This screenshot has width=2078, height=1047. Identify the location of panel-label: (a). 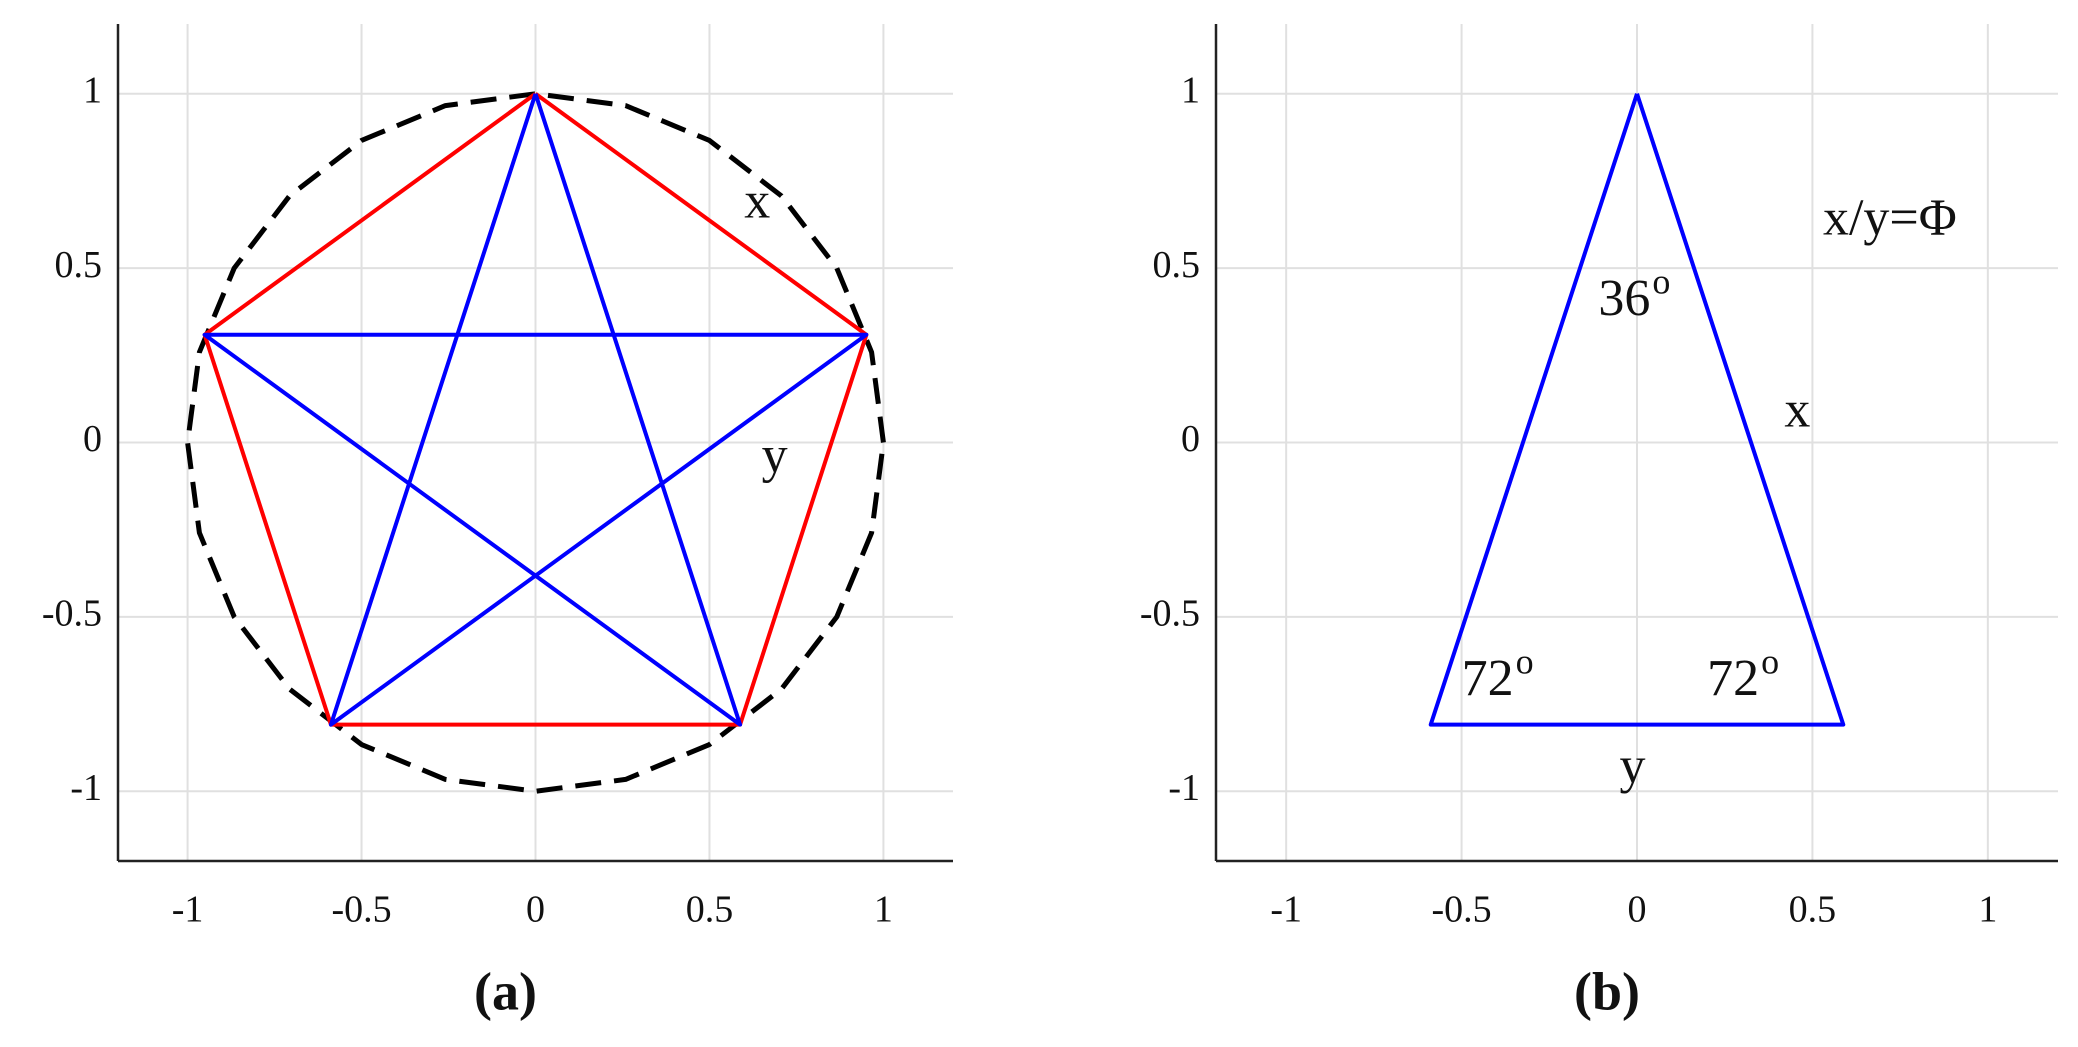
(505, 991).